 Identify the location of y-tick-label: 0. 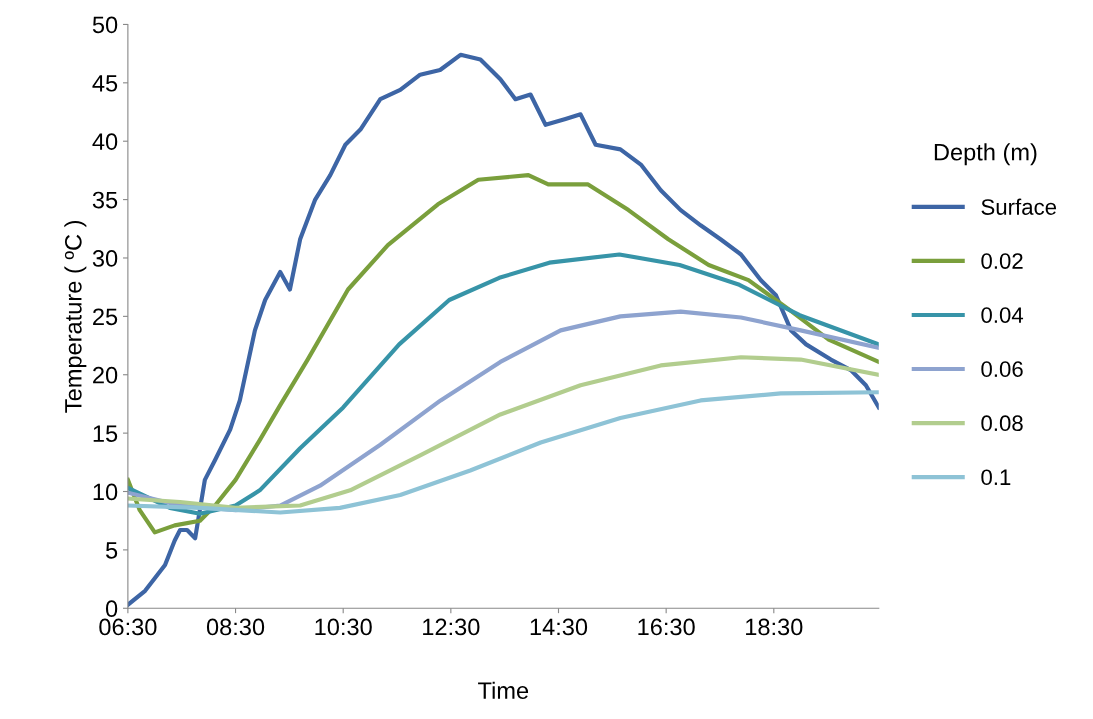
(111, 609).